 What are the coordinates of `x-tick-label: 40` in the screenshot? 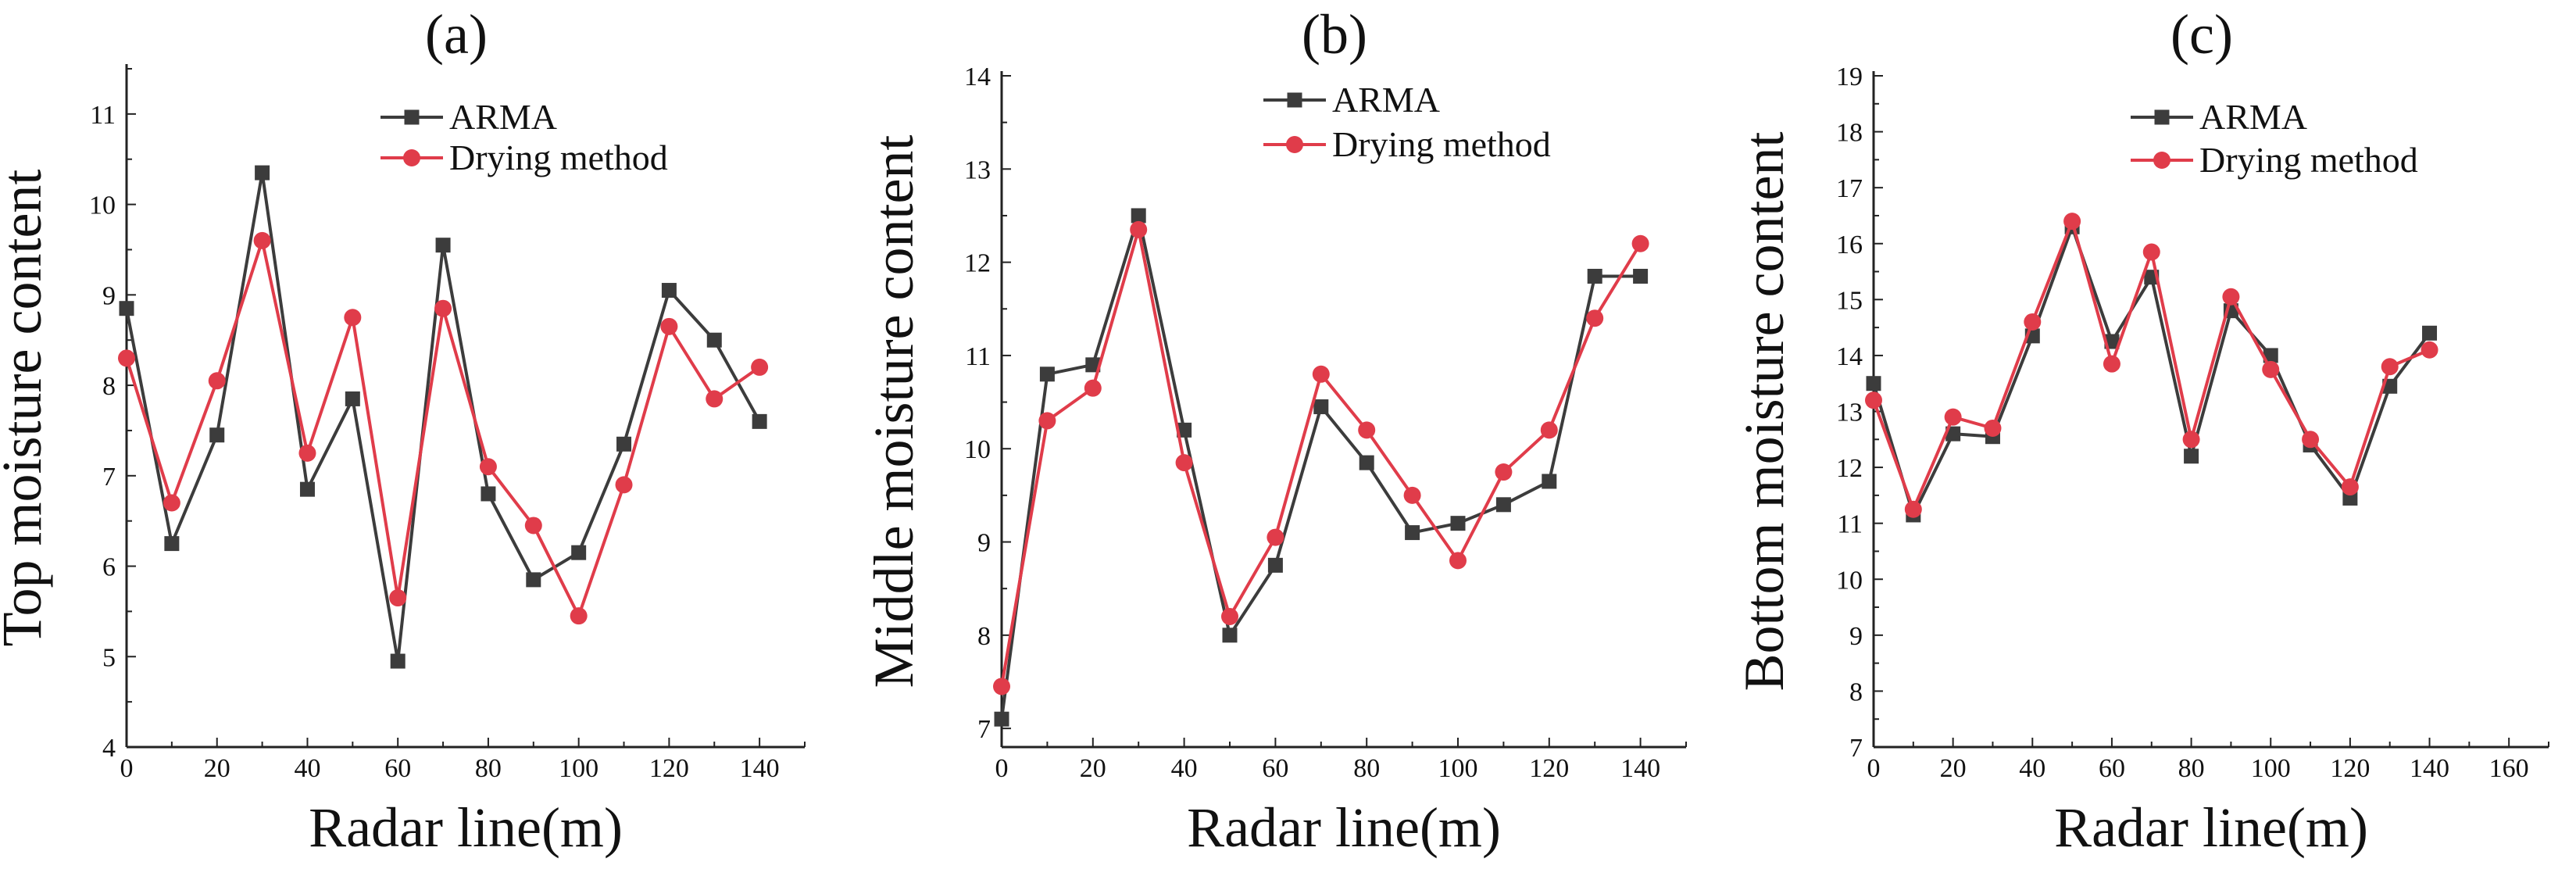 It's located at (1184, 768).